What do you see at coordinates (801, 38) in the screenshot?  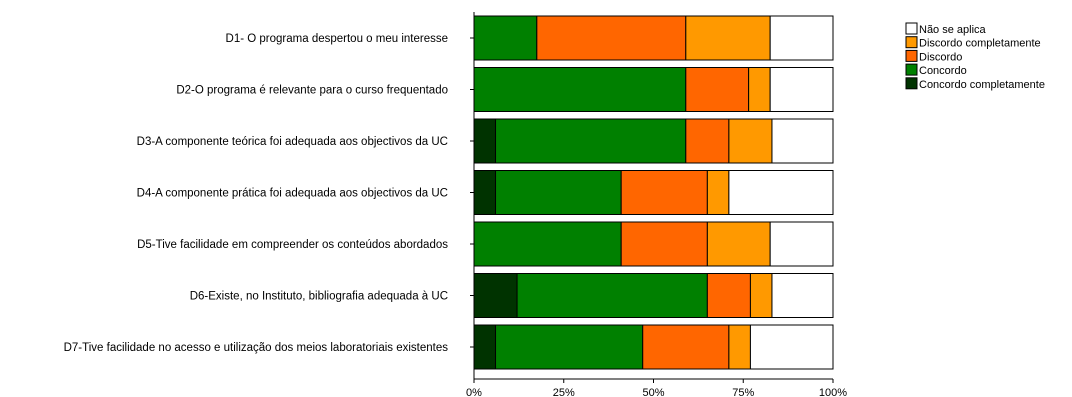 I see `bar-segment-d1-s4` at bounding box center [801, 38].